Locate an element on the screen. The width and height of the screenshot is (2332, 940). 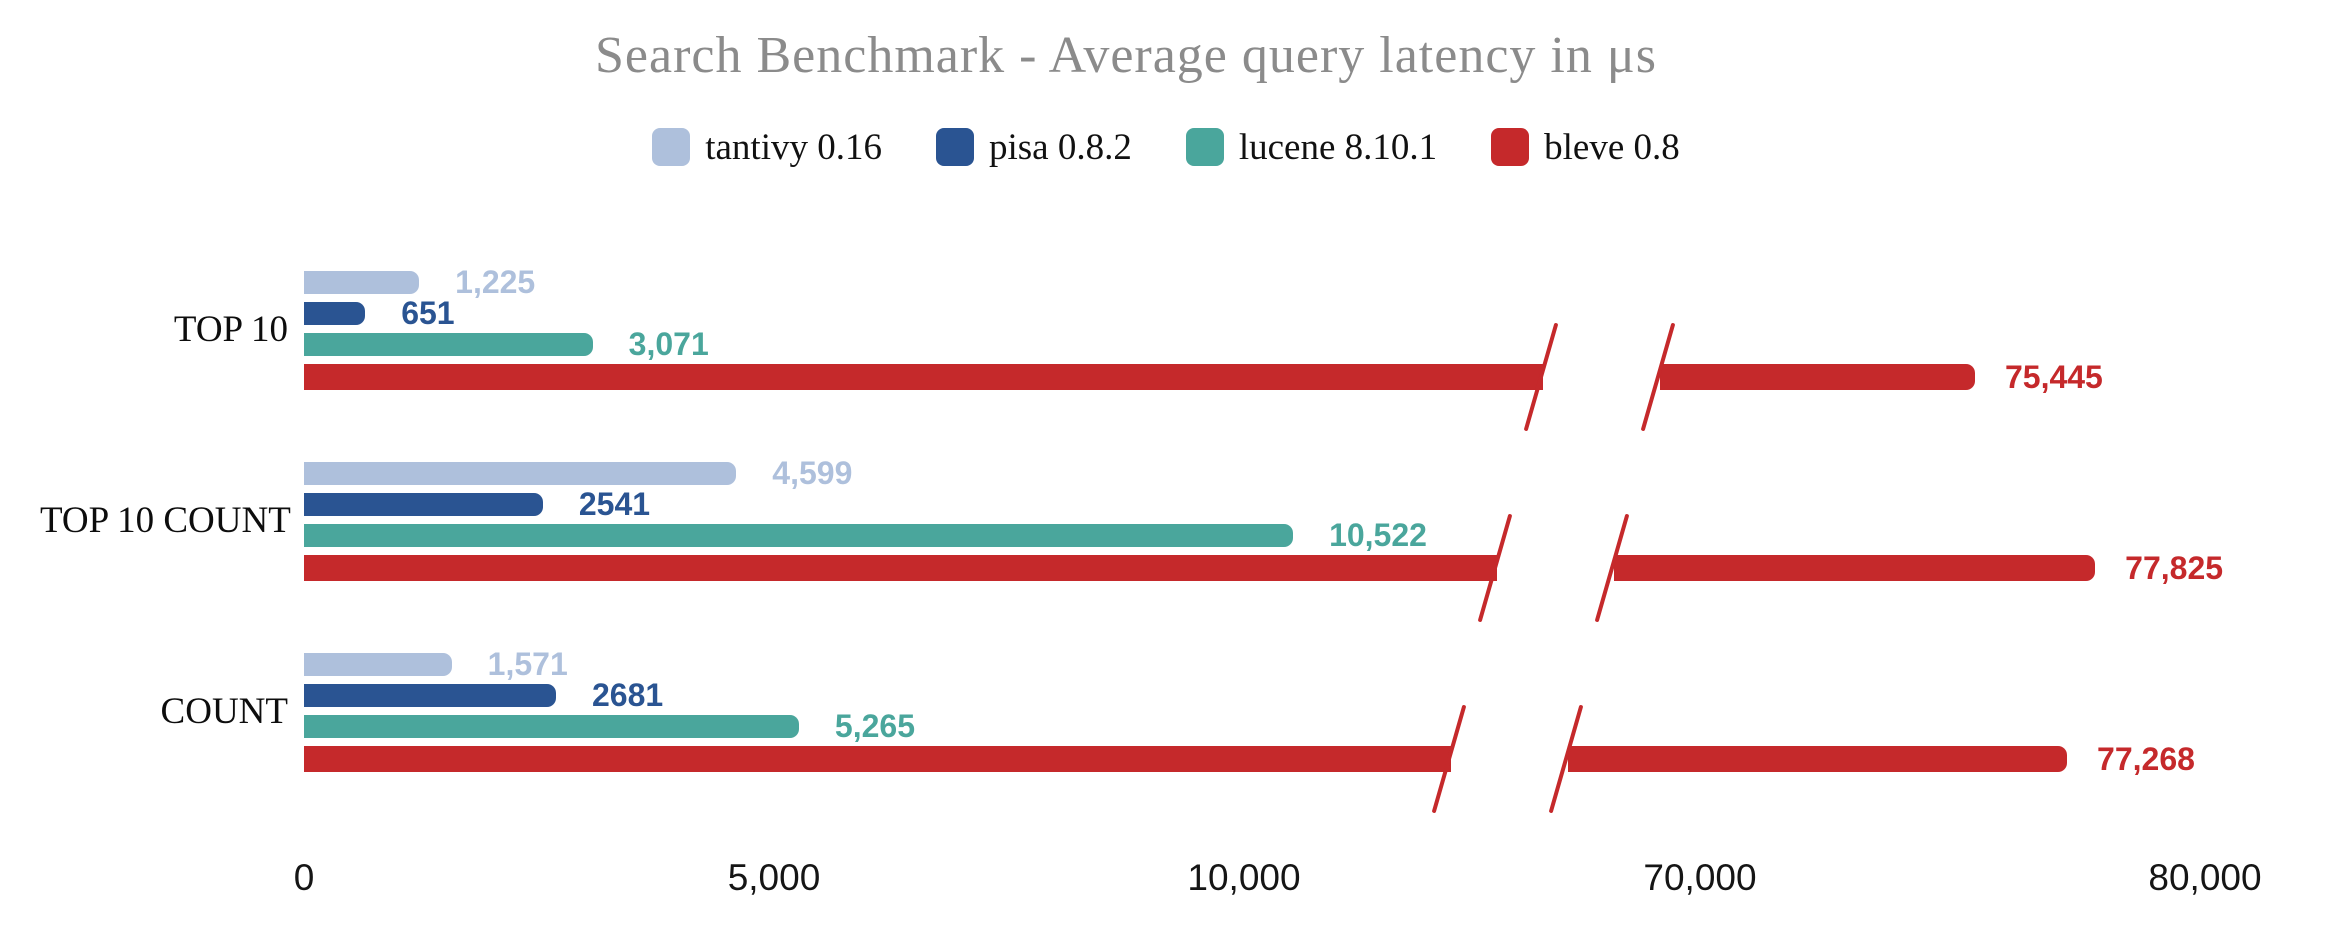
legend-item-0: tantivy 0.16 is located at coordinates (767, 147).